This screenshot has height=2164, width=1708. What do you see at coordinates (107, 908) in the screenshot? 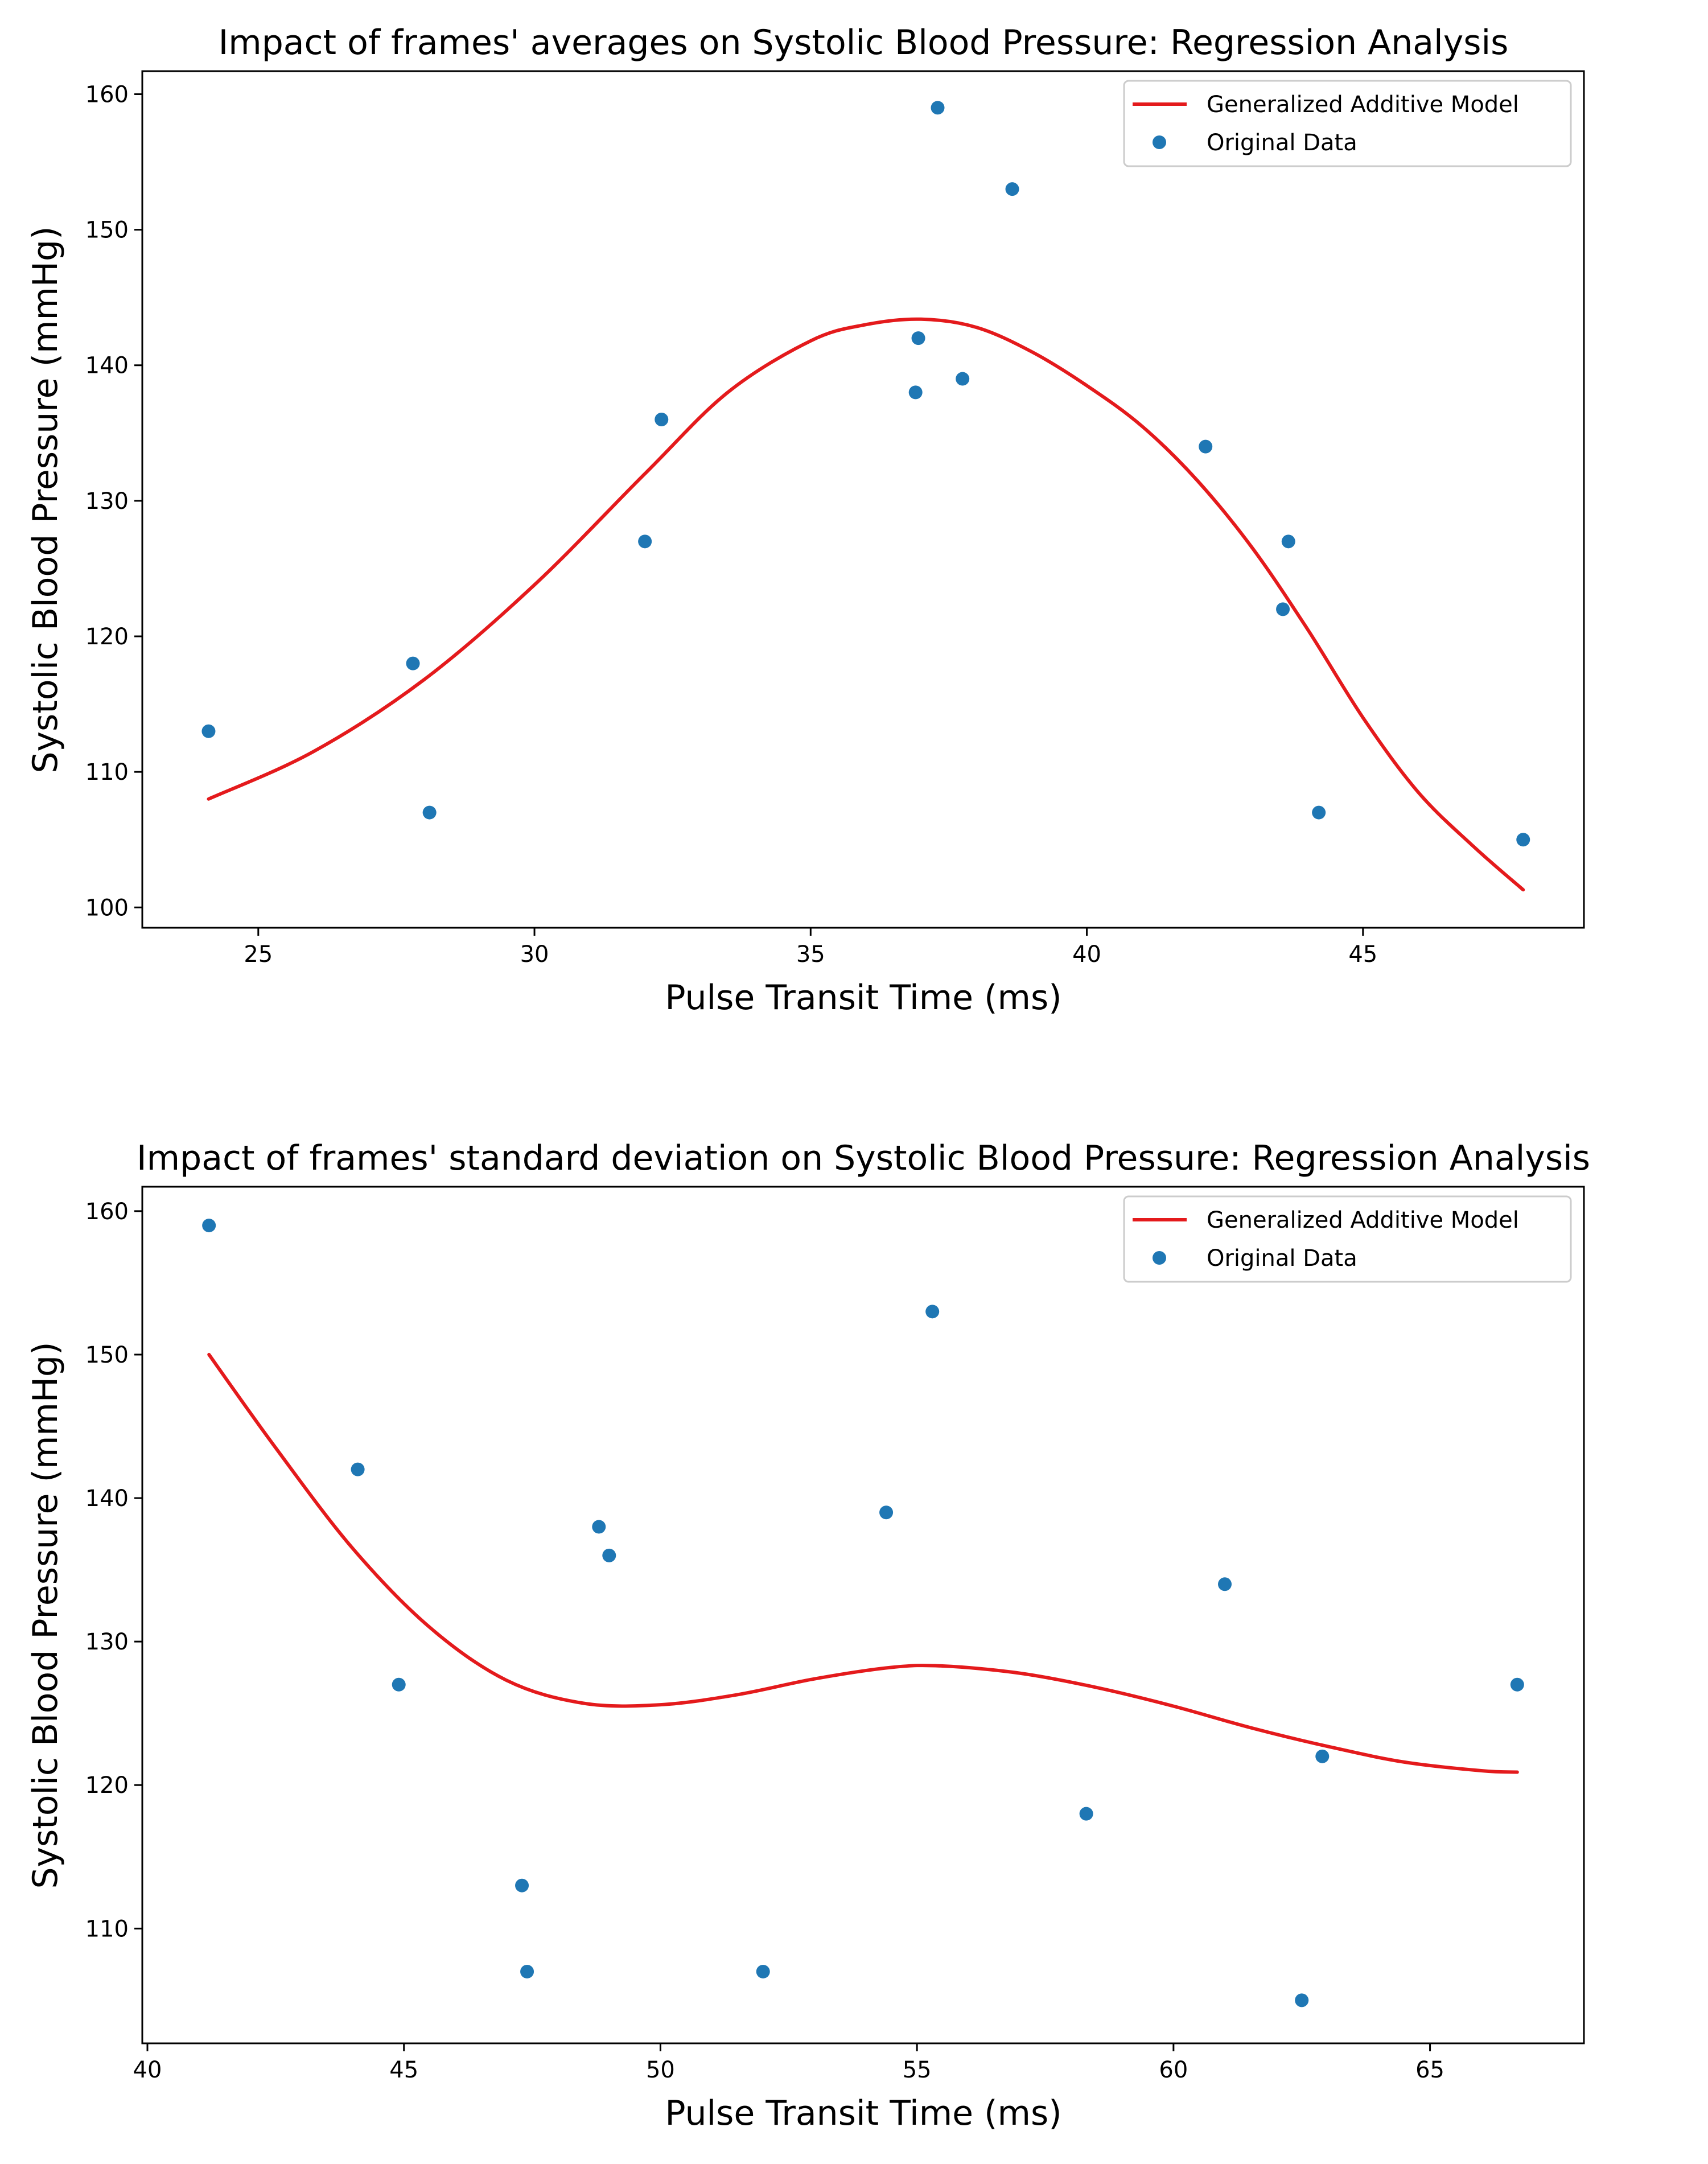
I see `y-tick-label: 100` at bounding box center [107, 908].